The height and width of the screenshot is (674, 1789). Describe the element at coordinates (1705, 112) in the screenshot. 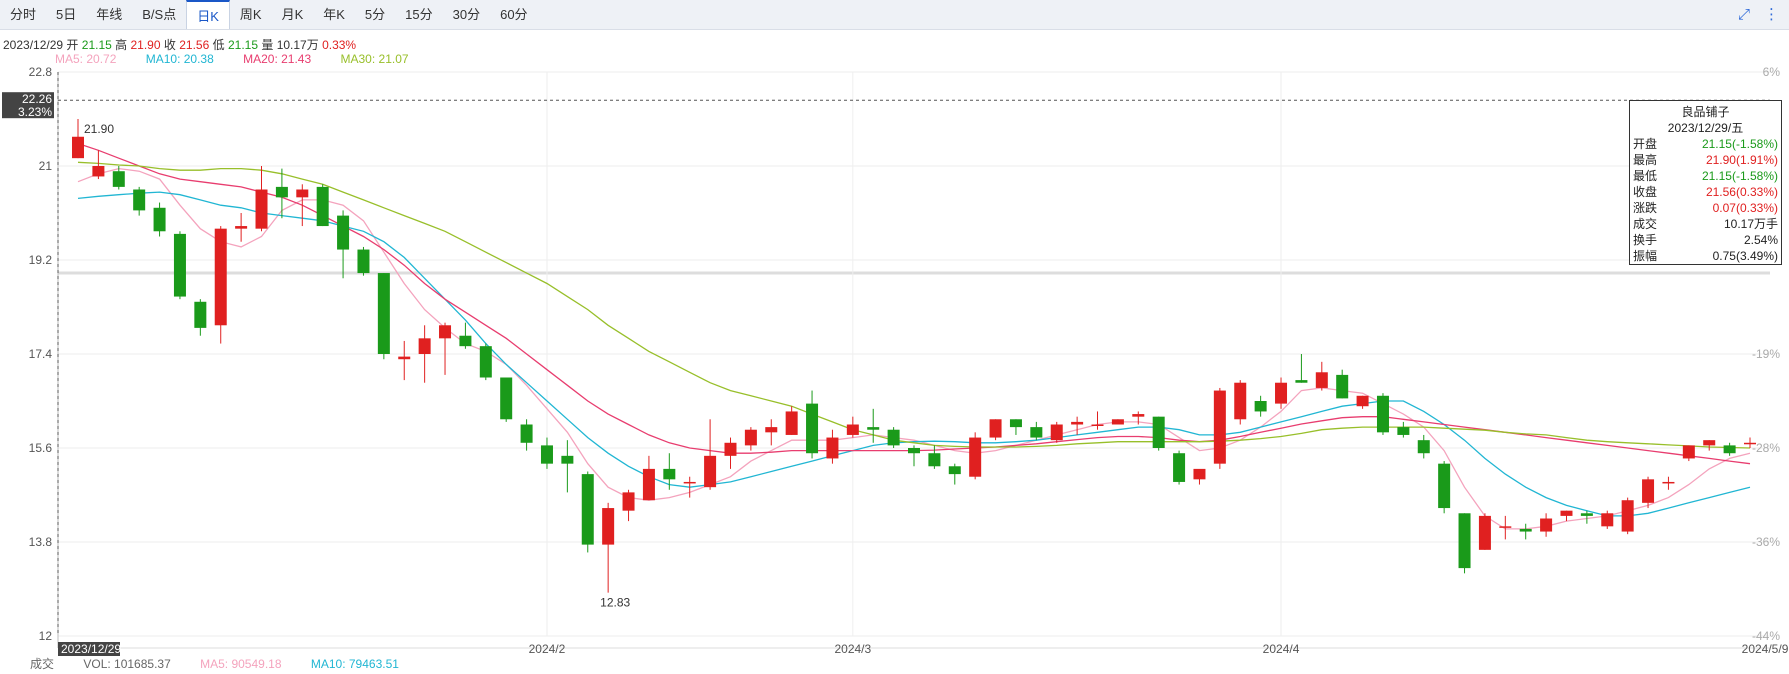

I see `tooltip-stock-name: 良品铺子` at that location.